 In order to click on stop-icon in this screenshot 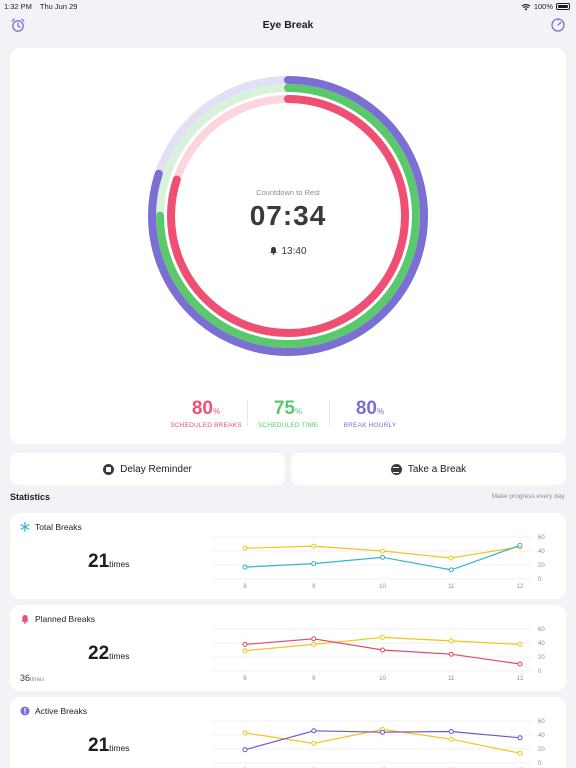, I will do `click(109, 469)`.